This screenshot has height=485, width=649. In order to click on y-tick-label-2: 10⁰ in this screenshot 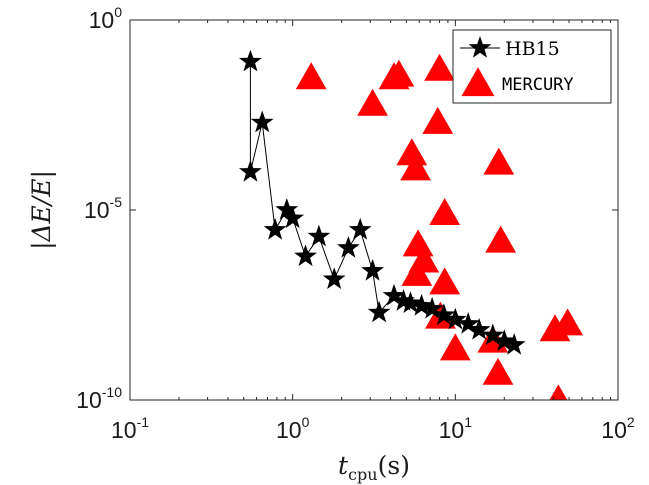, I will do `click(106, 18)`.